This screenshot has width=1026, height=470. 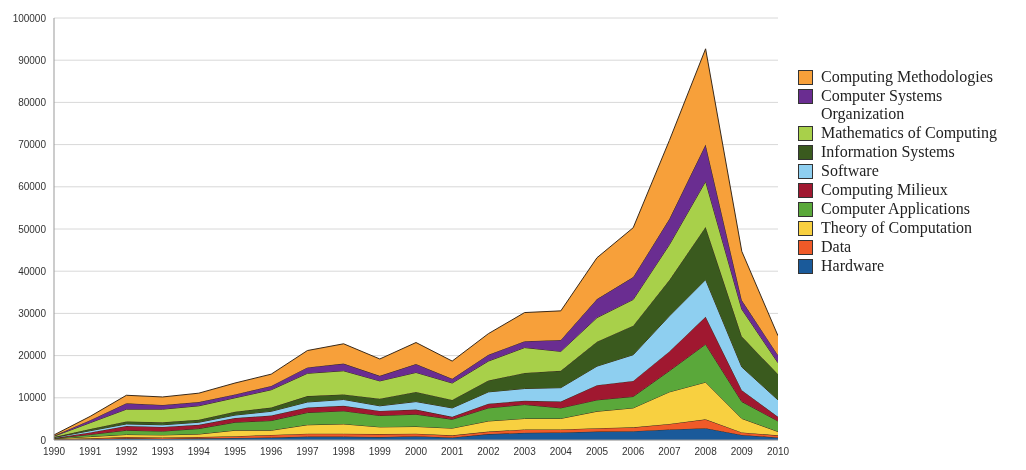 I want to click on x-tick-label: 2000, so click(x=416, y=452).